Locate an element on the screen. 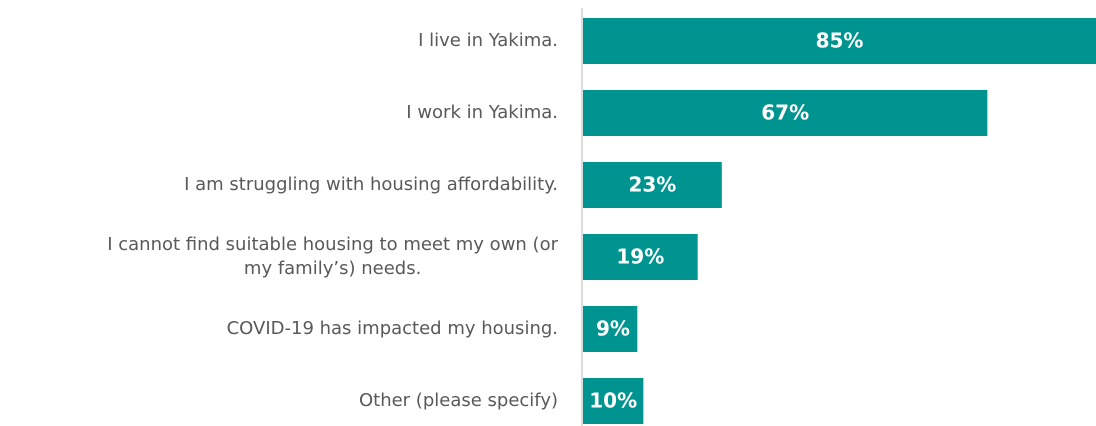 The width and height of the screenshot is (1096, 426). value-label: 23% is located at coordinates (652, 185).